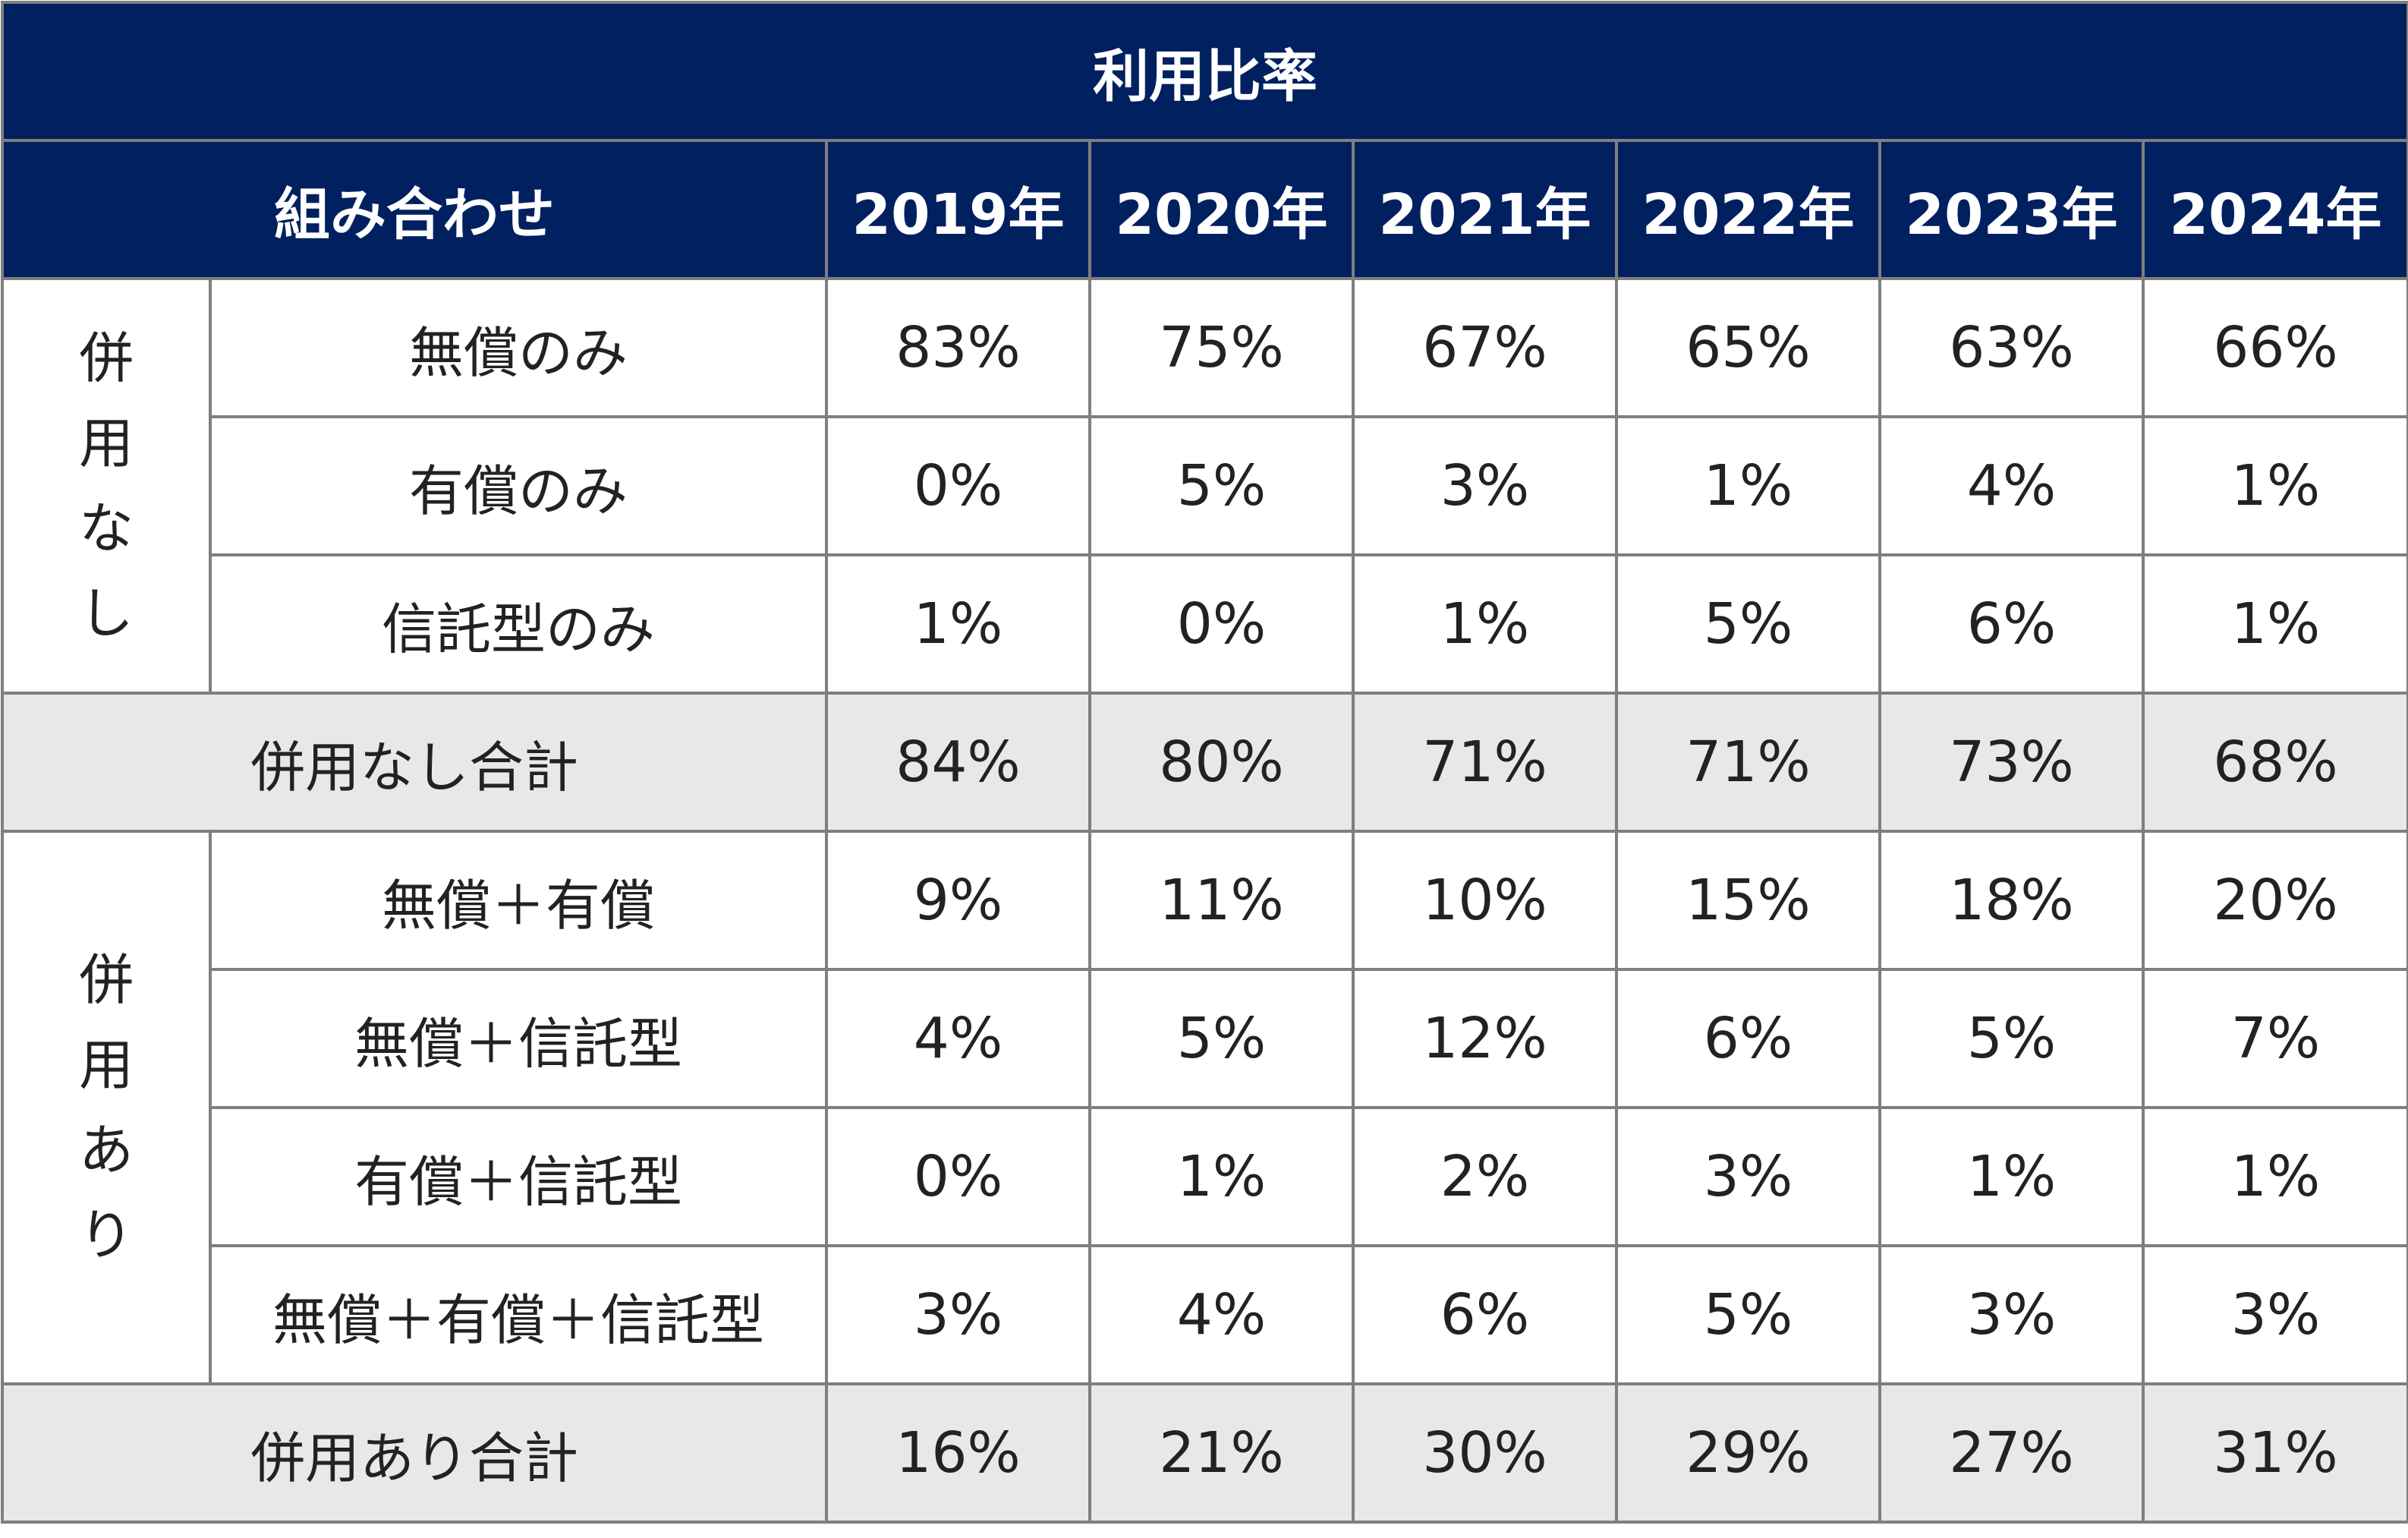  I want to click on total-row: 併用あり合計 16% 21% 30% 29% 27% 31%, so click(1204, 1453).